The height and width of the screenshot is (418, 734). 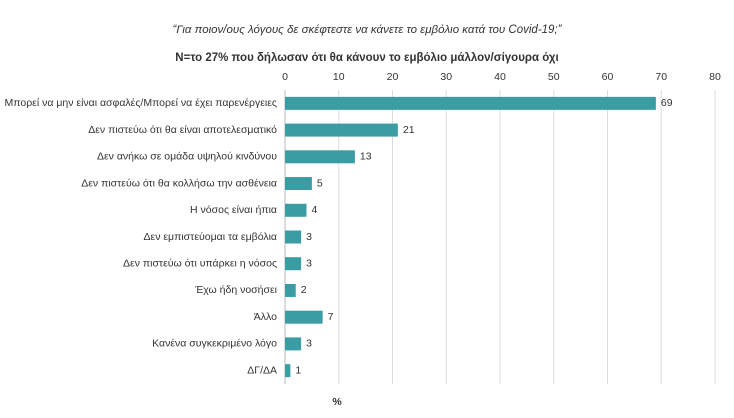 I want to click on value-label: 1, so click(x=298, y=370).